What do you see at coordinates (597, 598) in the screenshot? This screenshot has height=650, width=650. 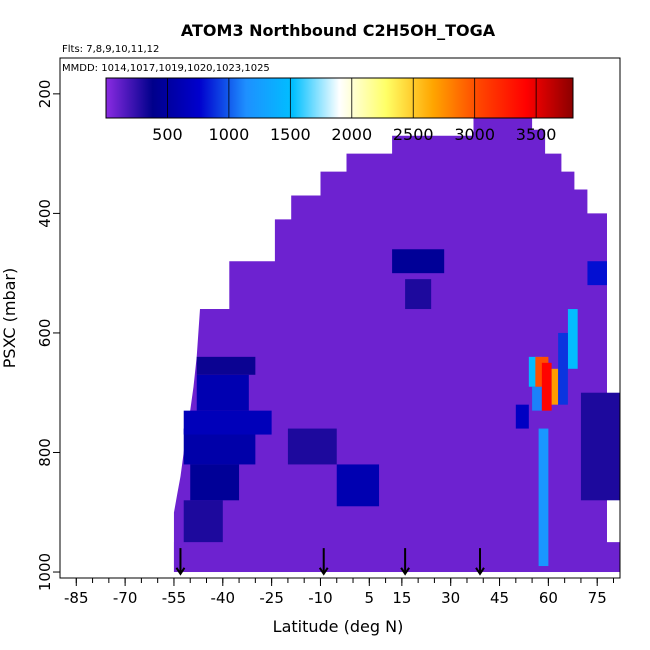 I see `x-tick-label: 75` at bounding box center [597, 598].